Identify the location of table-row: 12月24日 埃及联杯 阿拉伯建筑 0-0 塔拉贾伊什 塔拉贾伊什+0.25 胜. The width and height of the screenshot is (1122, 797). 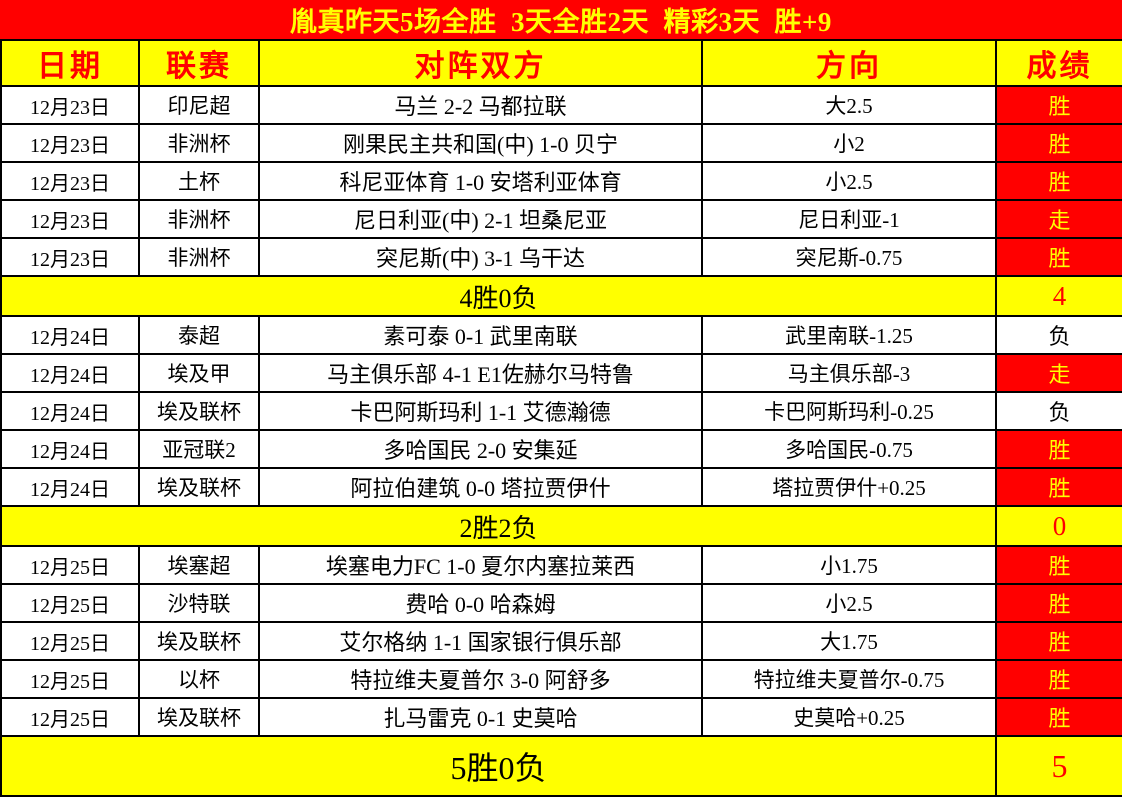
(561, 487).